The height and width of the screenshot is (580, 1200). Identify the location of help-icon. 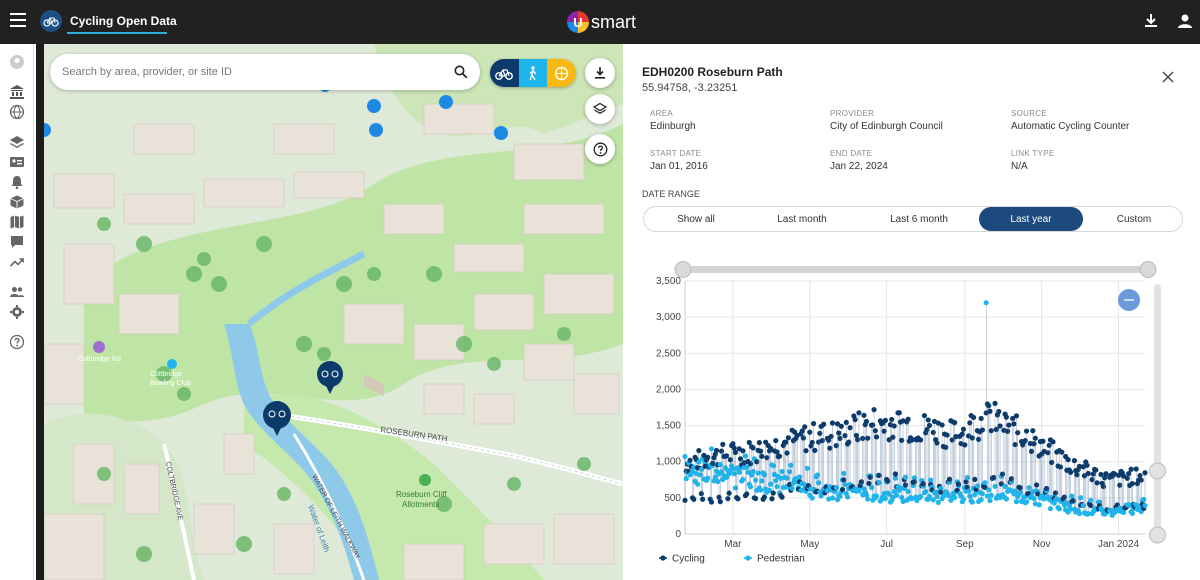
(17, 342).